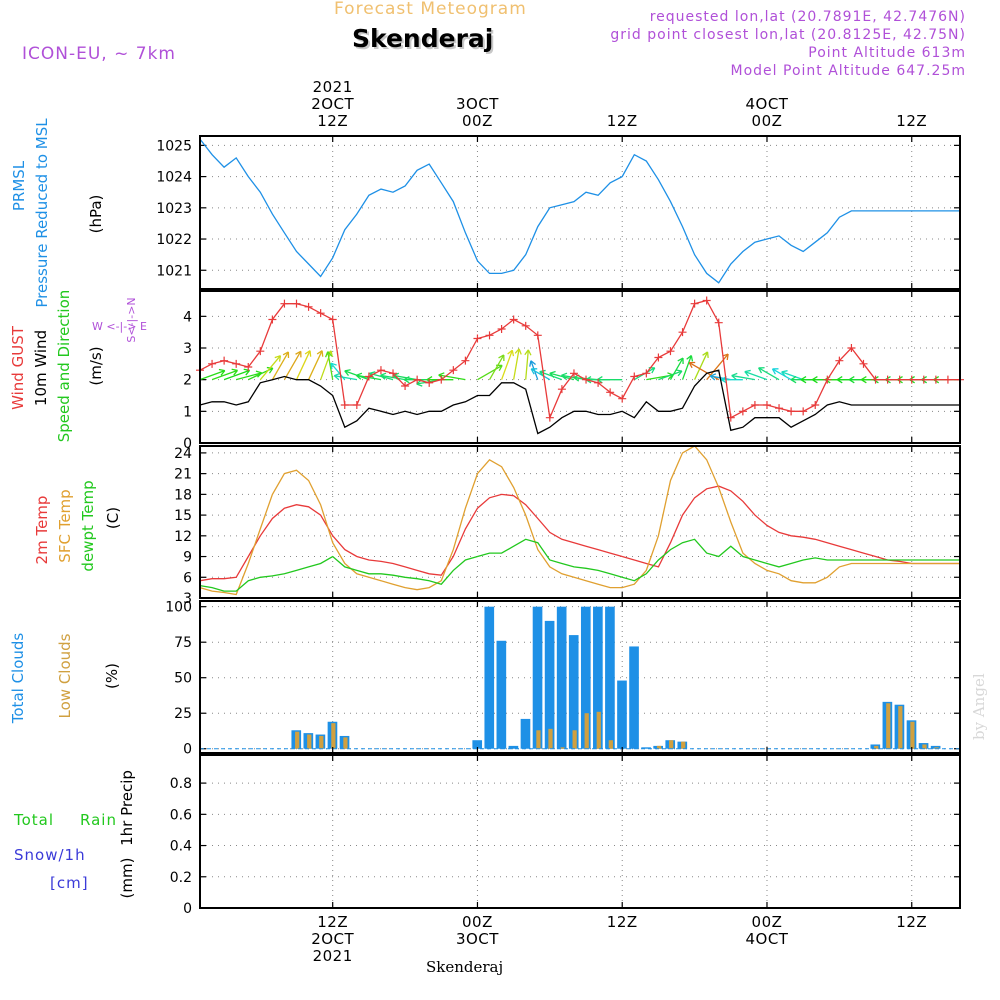 The height and width of the screenshot is (1000, 1000). Describe the element at coordinates (69, 883) in the screenshot. I see `snow-unit-label: [cm]` at that location.